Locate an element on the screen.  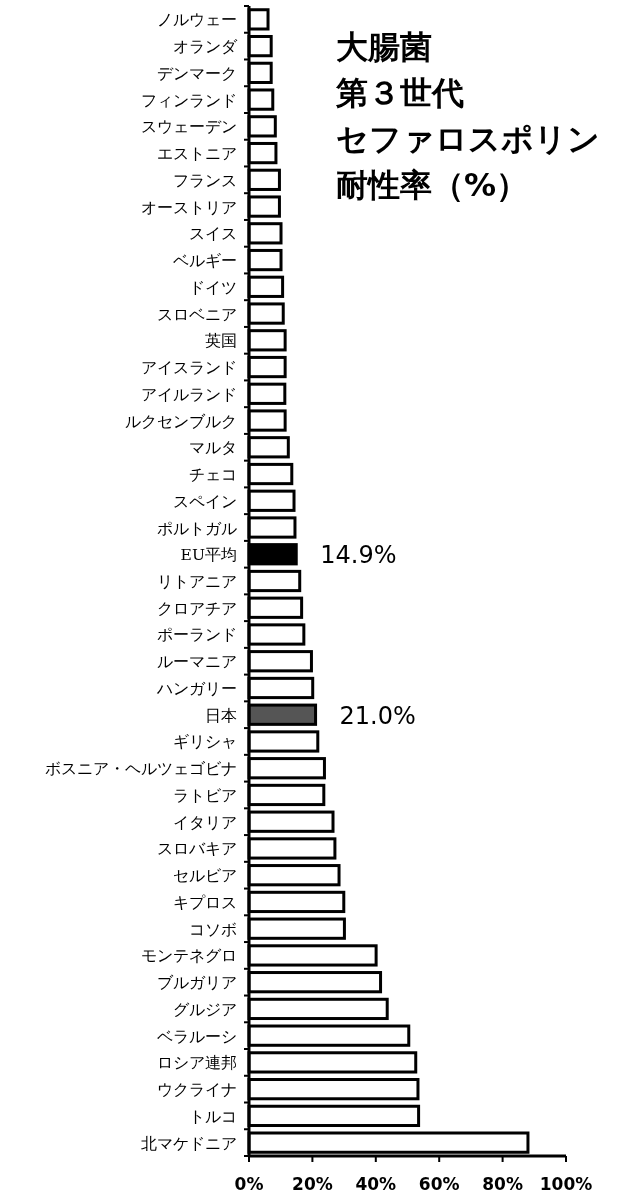
y-tick-label: グルジア is located at coordinates (205, 1009).